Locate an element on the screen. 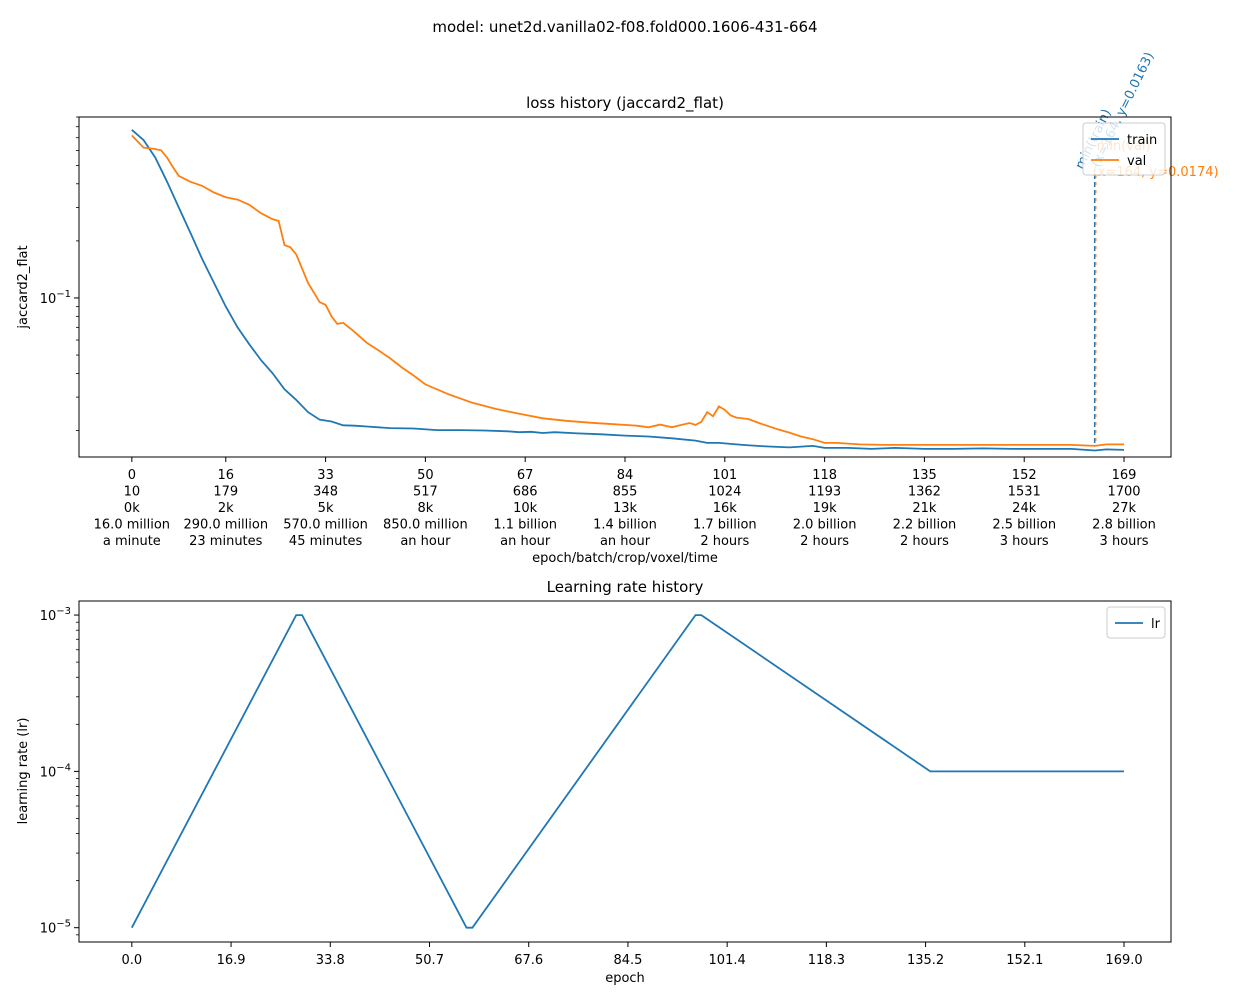 The image size is (1250, 1000). loss-xtick-label-0: 0 10 0k 16.0 million a minute is located at coordinates (132, 508).